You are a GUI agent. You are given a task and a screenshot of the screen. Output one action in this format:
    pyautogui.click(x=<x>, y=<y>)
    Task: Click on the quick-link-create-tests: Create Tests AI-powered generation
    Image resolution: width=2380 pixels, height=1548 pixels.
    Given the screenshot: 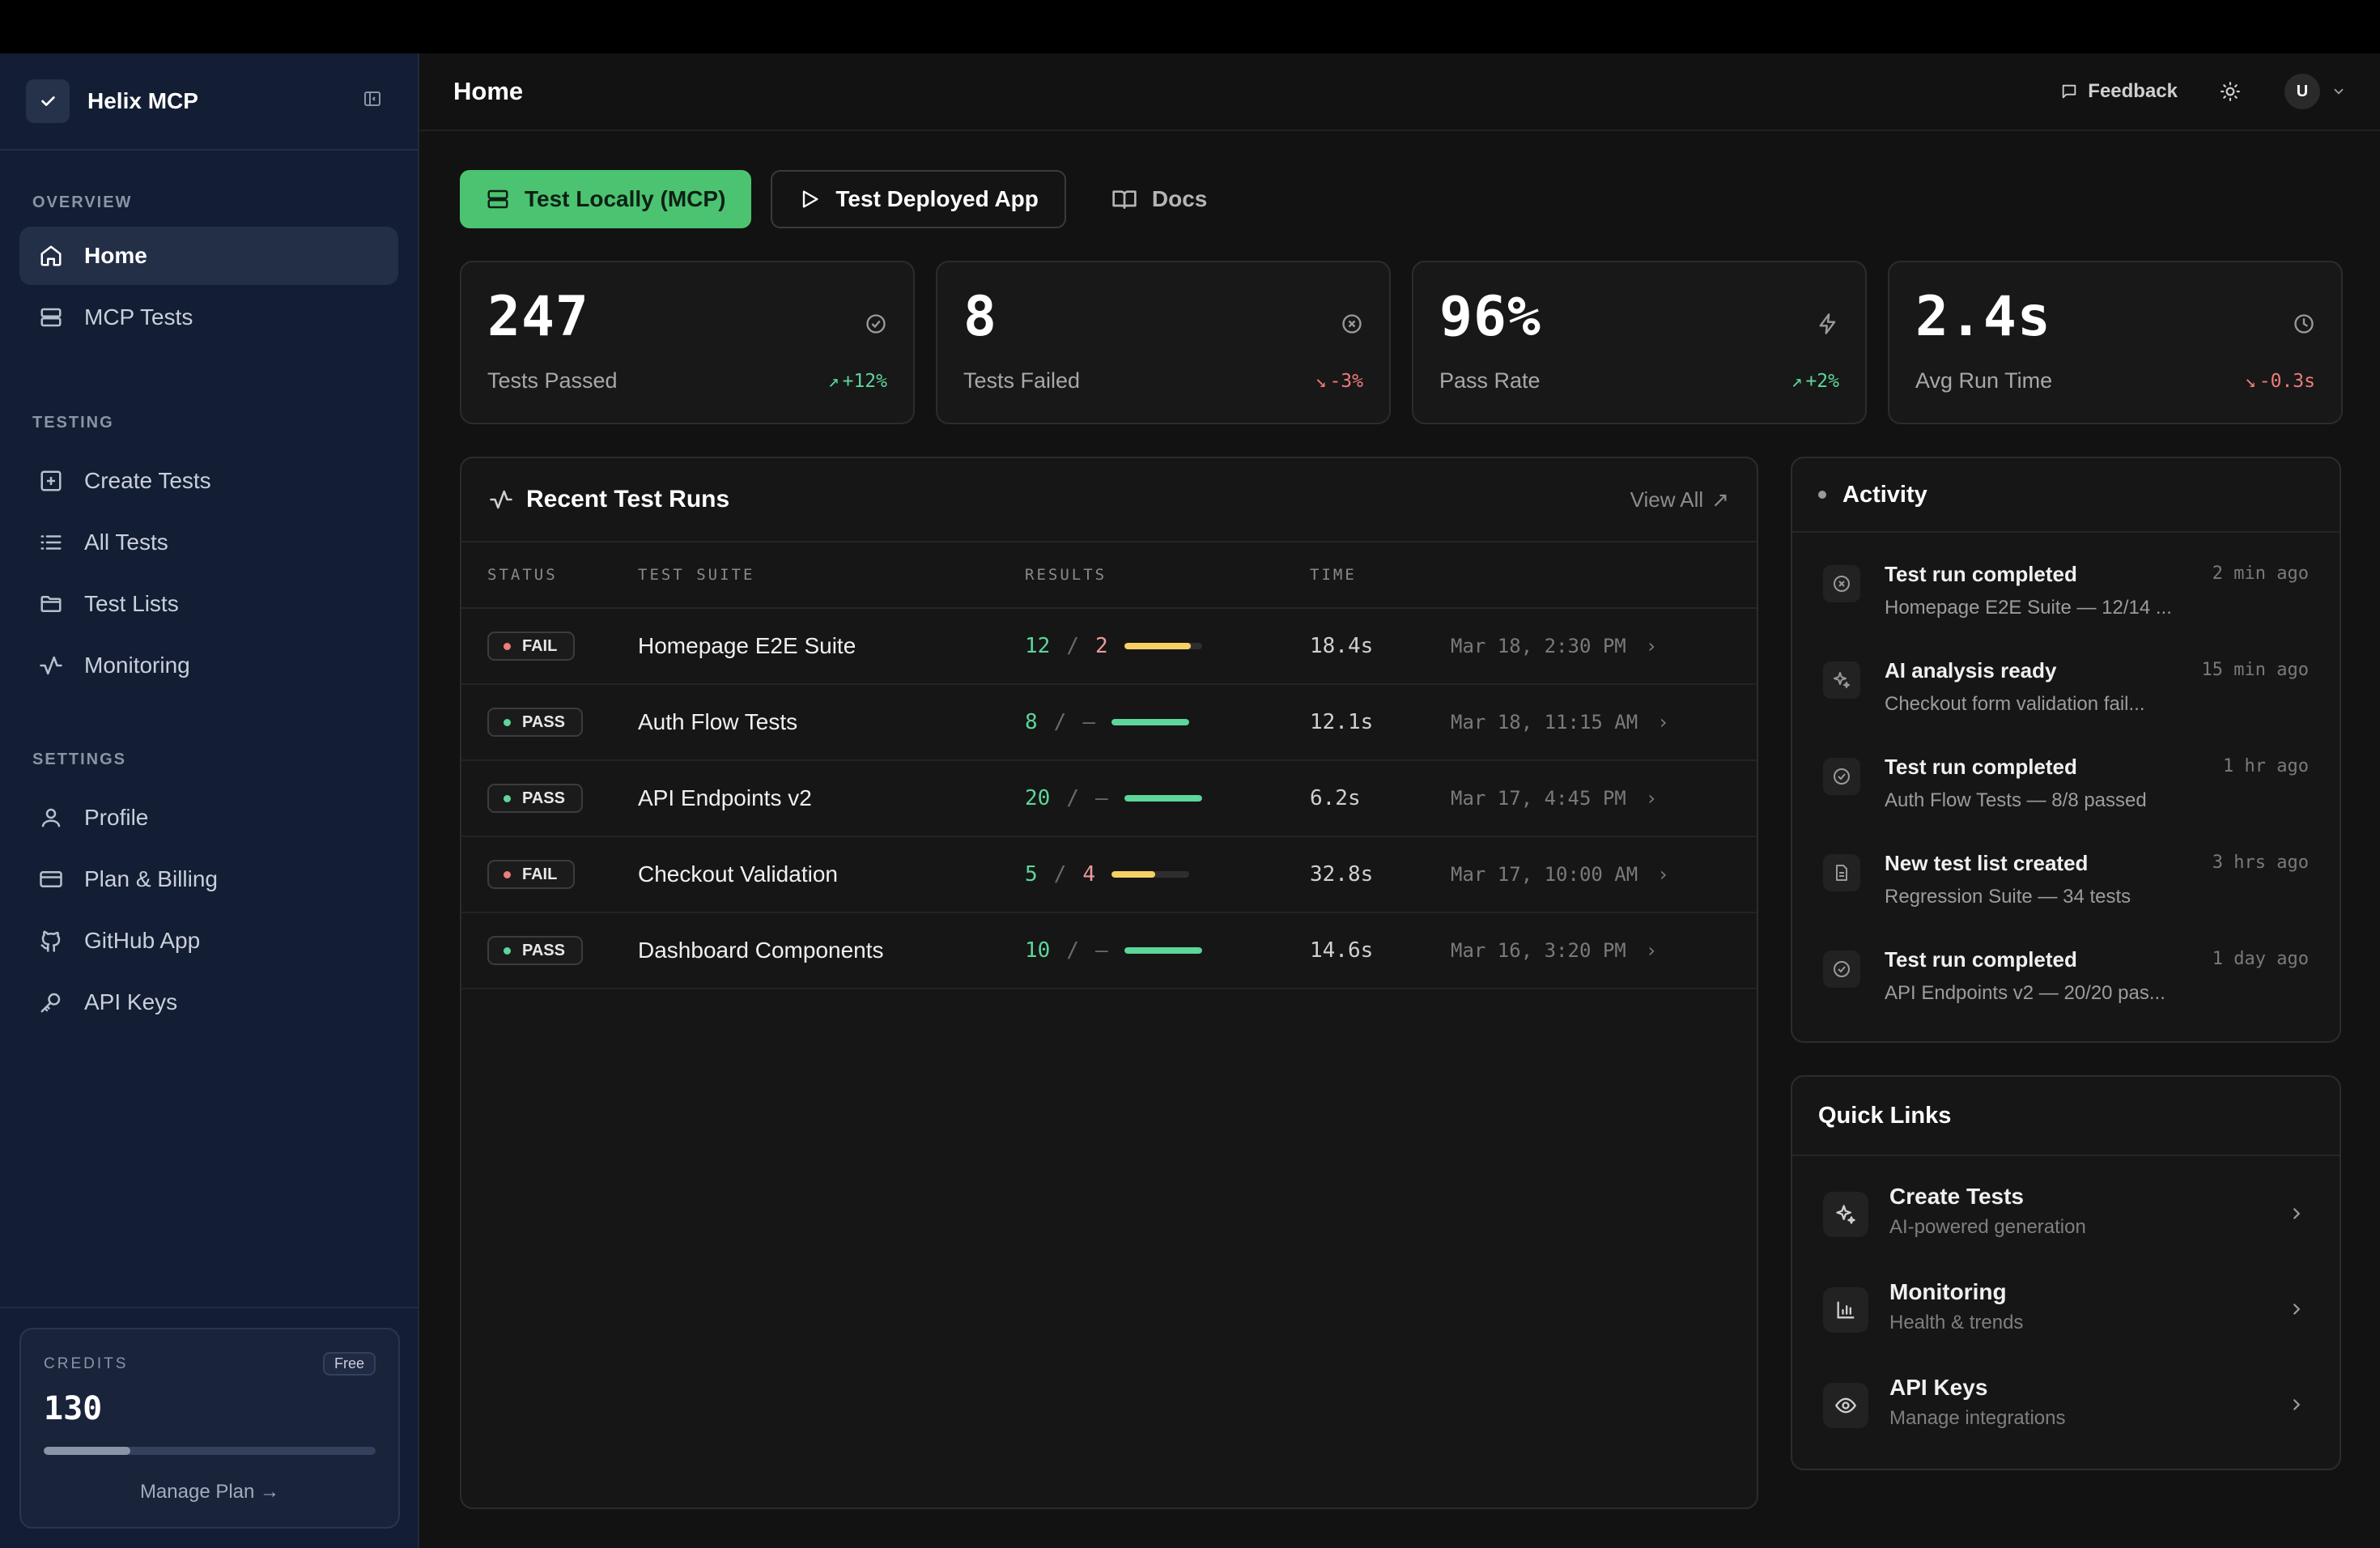 What is the action you would take?
    pyautogui.click(x=2066, y=1221)
    